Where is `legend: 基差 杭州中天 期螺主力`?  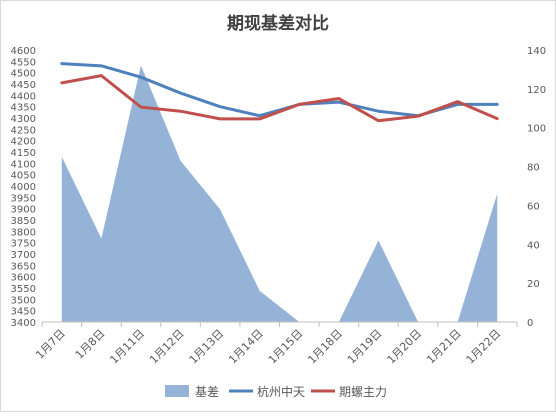 legend: 基差 杭州中天 期螺主力 is located at coordinates (276, 391).